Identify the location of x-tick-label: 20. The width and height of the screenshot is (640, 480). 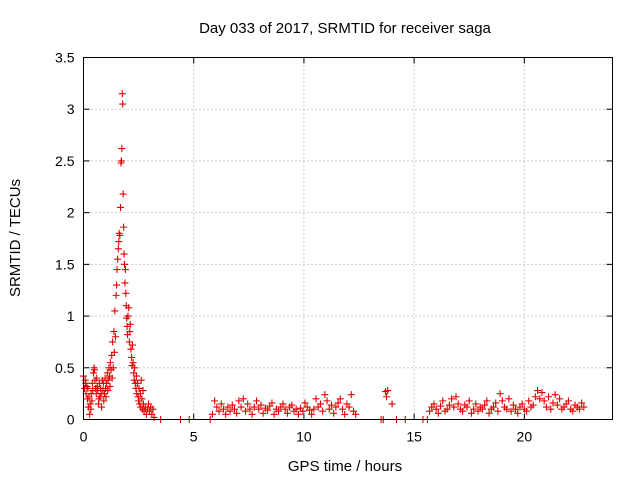
(525, 437).